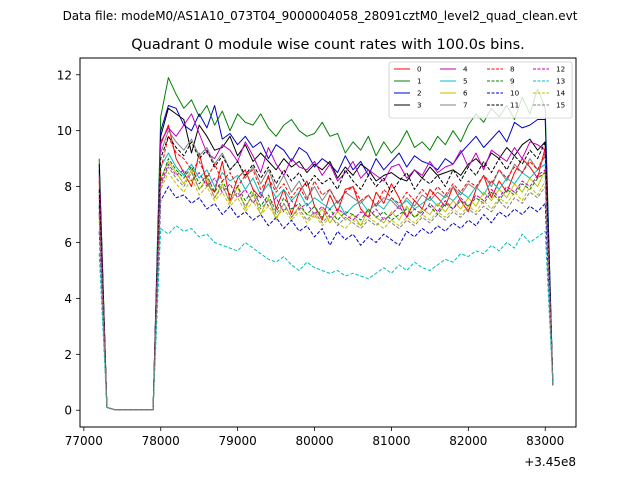 The width and height of the screenshot is (640, 480). Describe the element at coordinates (68, 299) in the screenshot. I see `y-tick-label: 4` at that location.